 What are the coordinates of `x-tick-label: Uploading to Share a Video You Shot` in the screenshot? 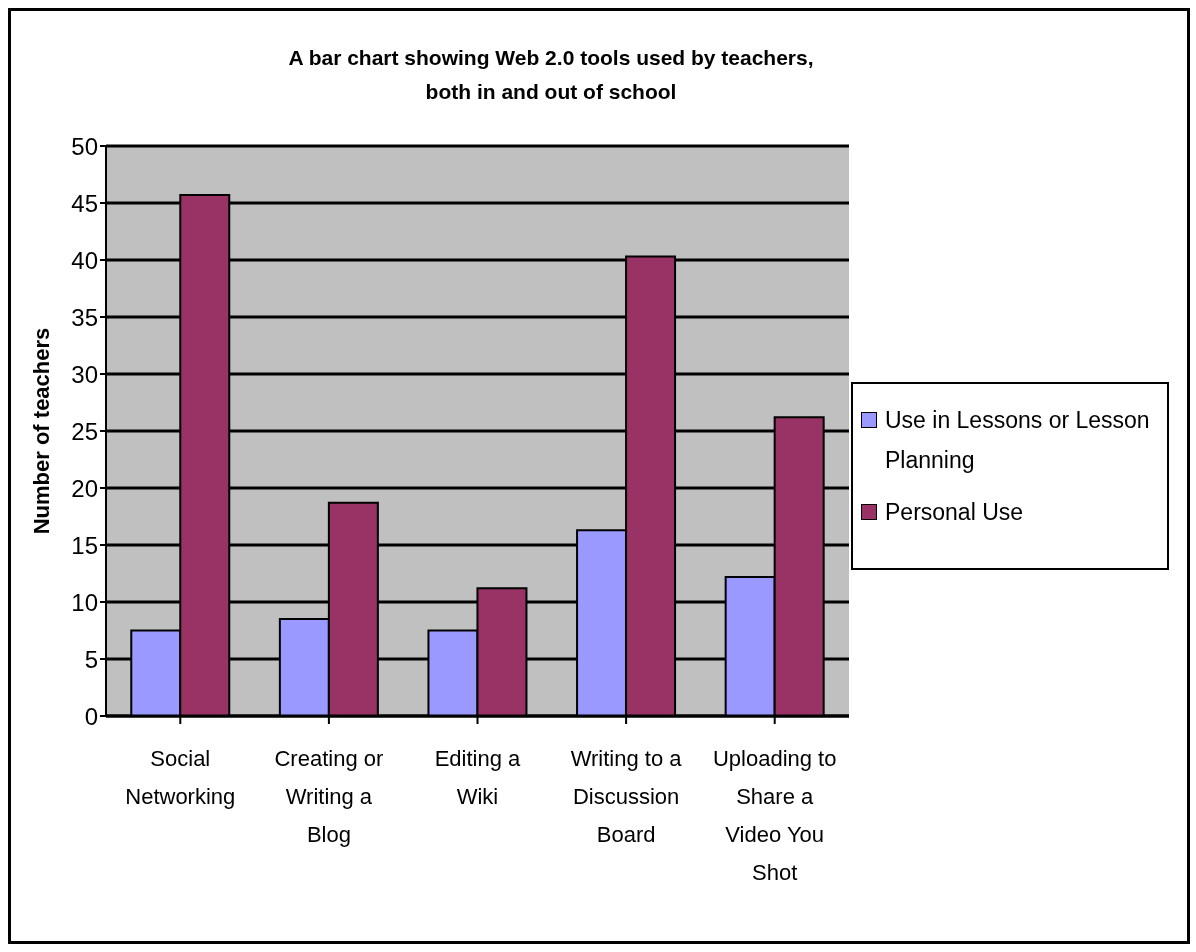 It's located at (774, 815).